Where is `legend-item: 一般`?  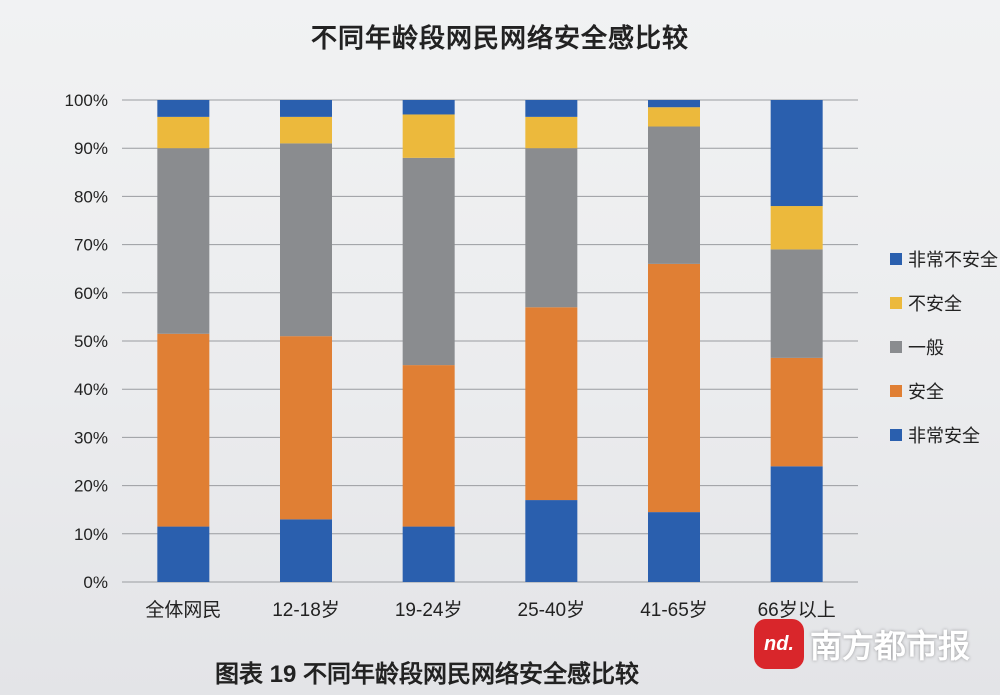
legend-item: 一般 is located at coordinates (917, 347).